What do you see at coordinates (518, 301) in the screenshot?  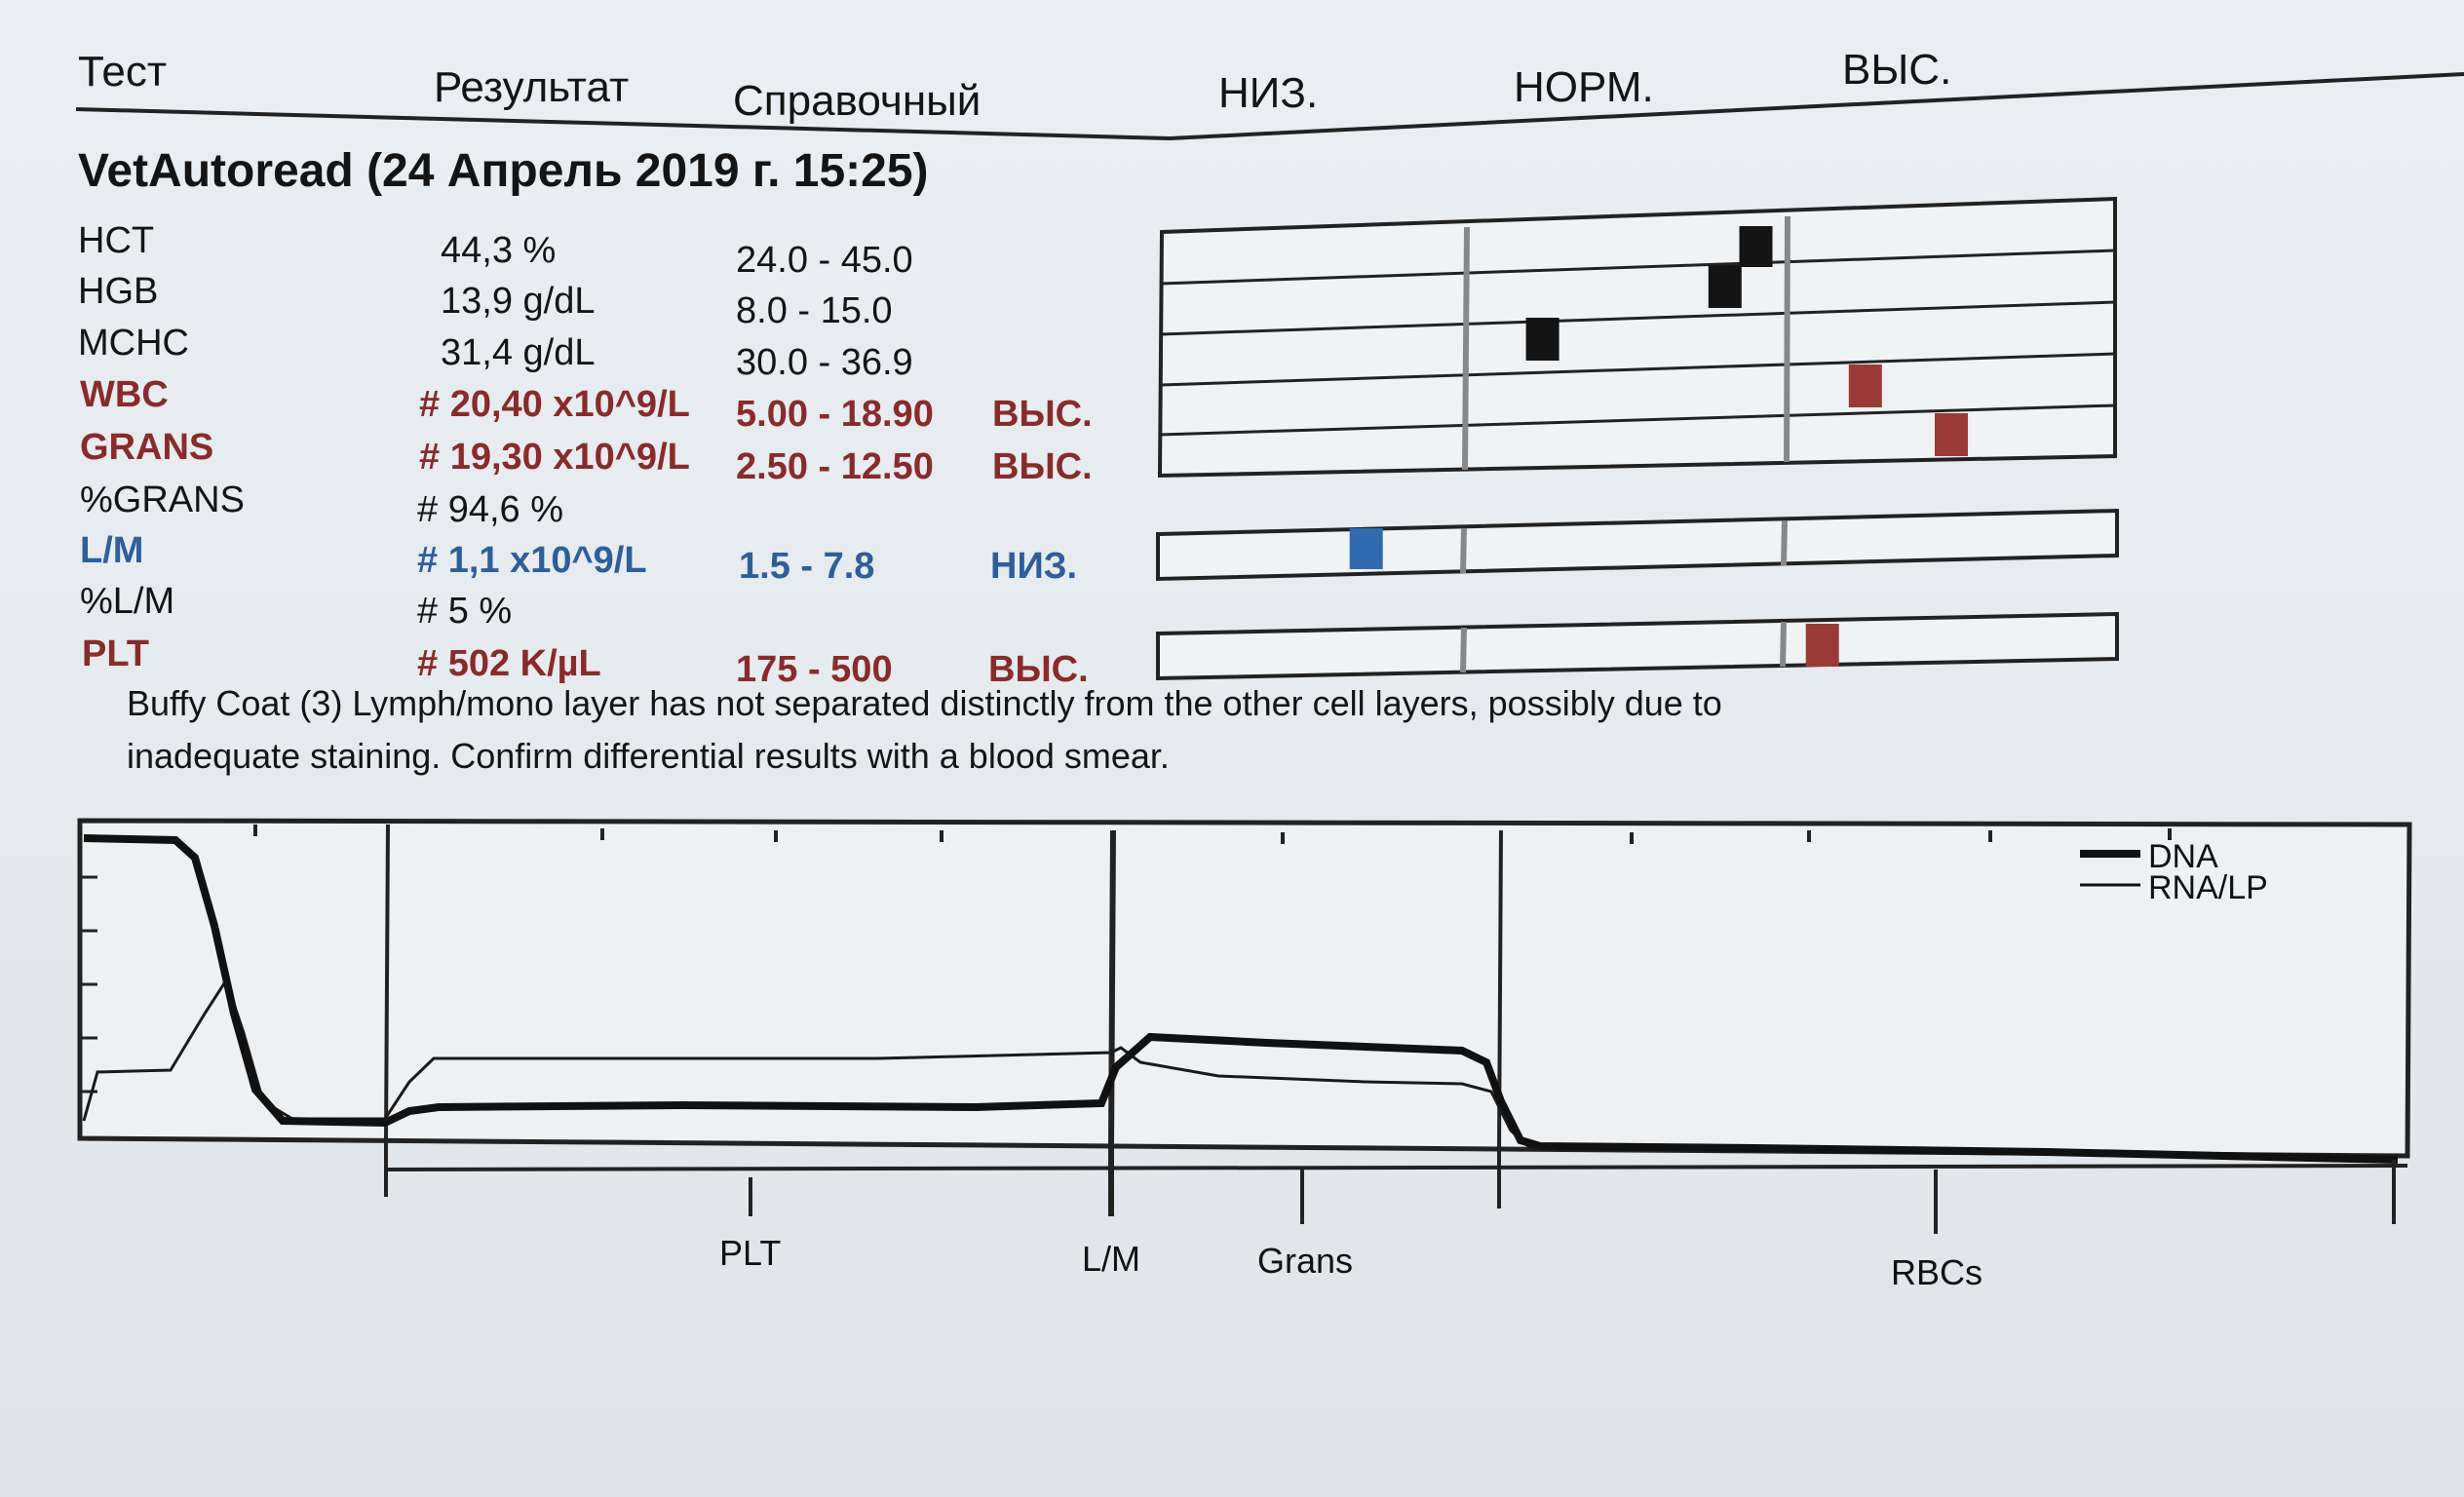 I see `row-result-hgb: 13,9 g/dL` at bounding box center [518, 301].